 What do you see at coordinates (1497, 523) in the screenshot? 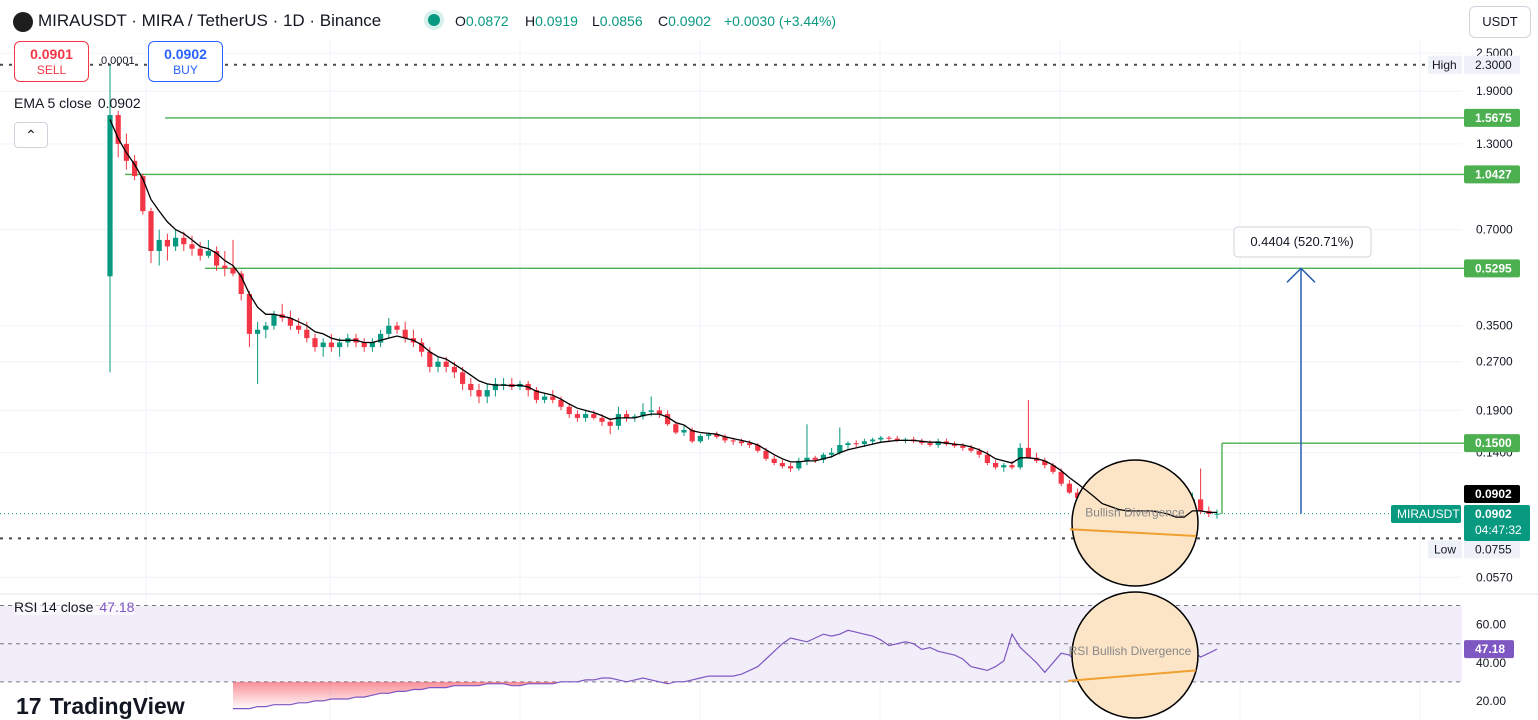
I see `last-price-tag` at bounding box center [1497, 523].